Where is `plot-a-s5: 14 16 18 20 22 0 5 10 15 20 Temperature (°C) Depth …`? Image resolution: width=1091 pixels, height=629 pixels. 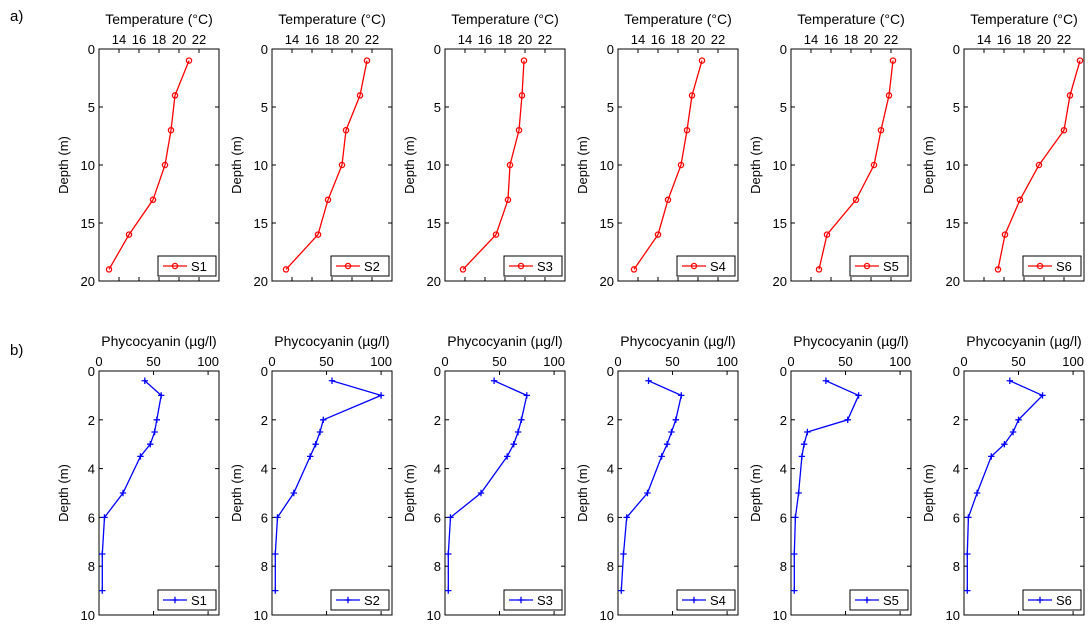 plot-a-s5: 14 16 18 20 22 0 5 10 15 20 Temperature (°C) Depth … is located at coordinates (830, 150).